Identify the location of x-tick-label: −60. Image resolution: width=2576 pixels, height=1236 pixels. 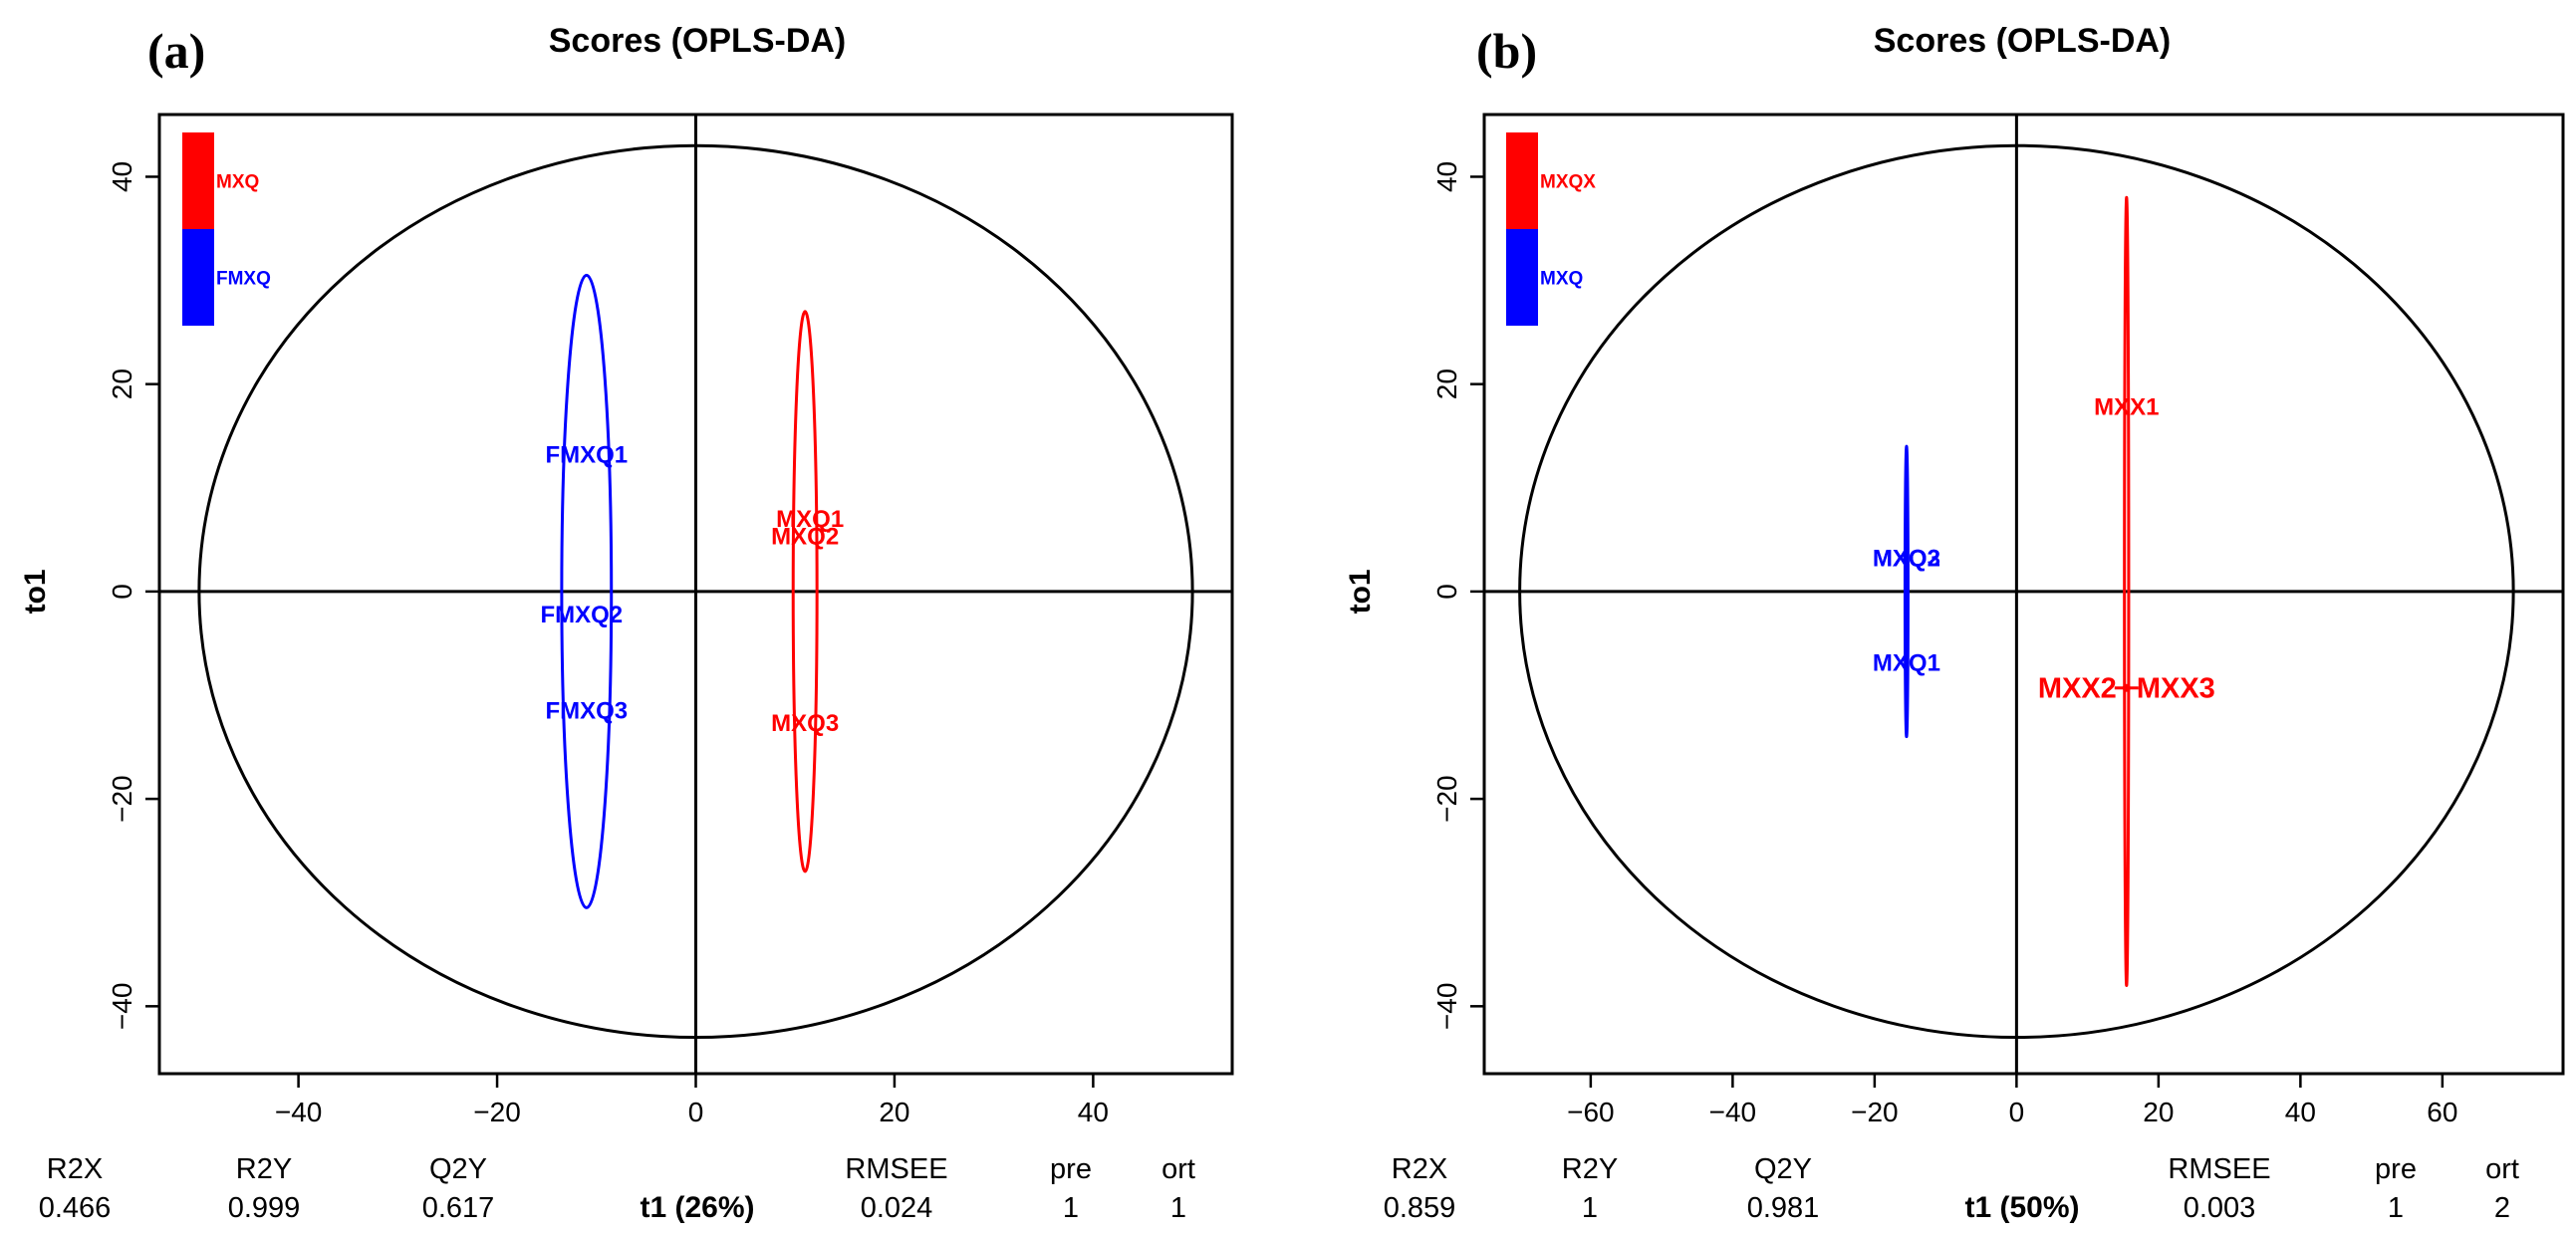
(1591, 1112).